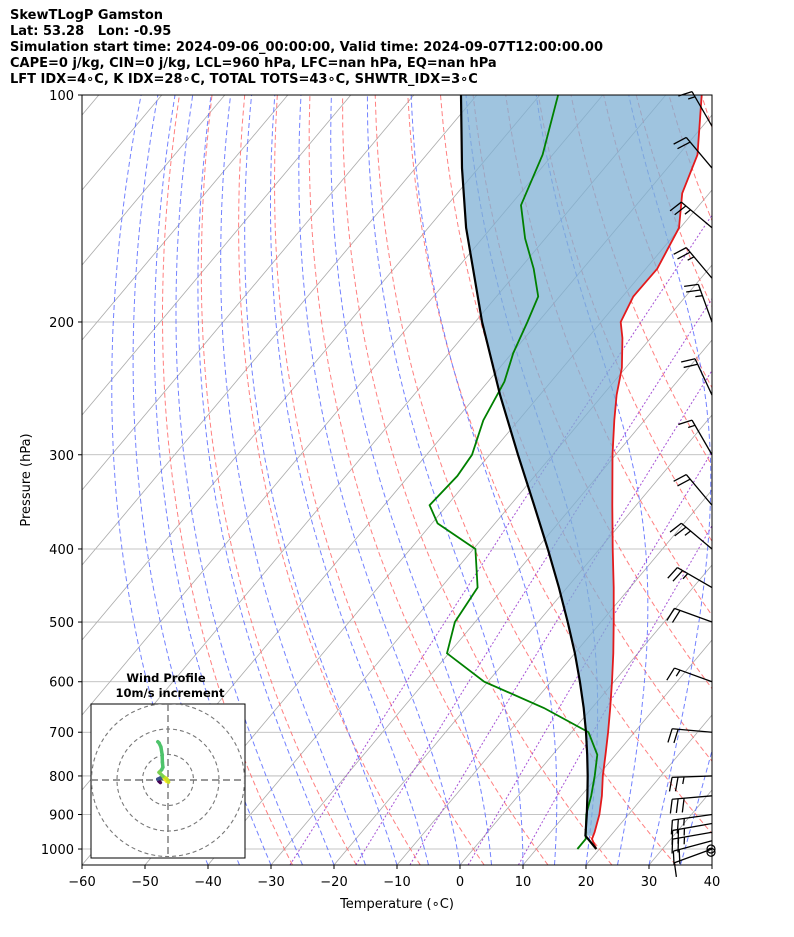 The image size is (794, 937). What do you see at coordinates (586, 882) in the screenshot?
I see `x-tick-label: 20` at bounding box center [586, 882].